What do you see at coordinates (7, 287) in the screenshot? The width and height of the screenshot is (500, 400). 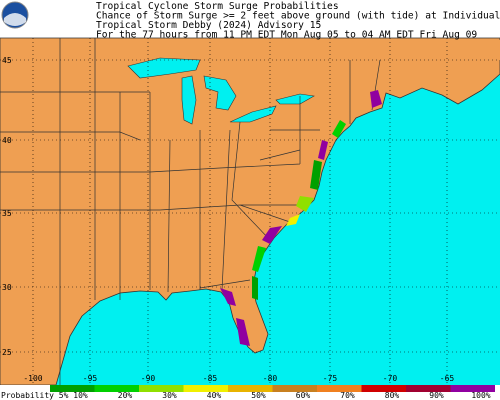 I see `lat-label: 30` at bounding box center [7, 287].